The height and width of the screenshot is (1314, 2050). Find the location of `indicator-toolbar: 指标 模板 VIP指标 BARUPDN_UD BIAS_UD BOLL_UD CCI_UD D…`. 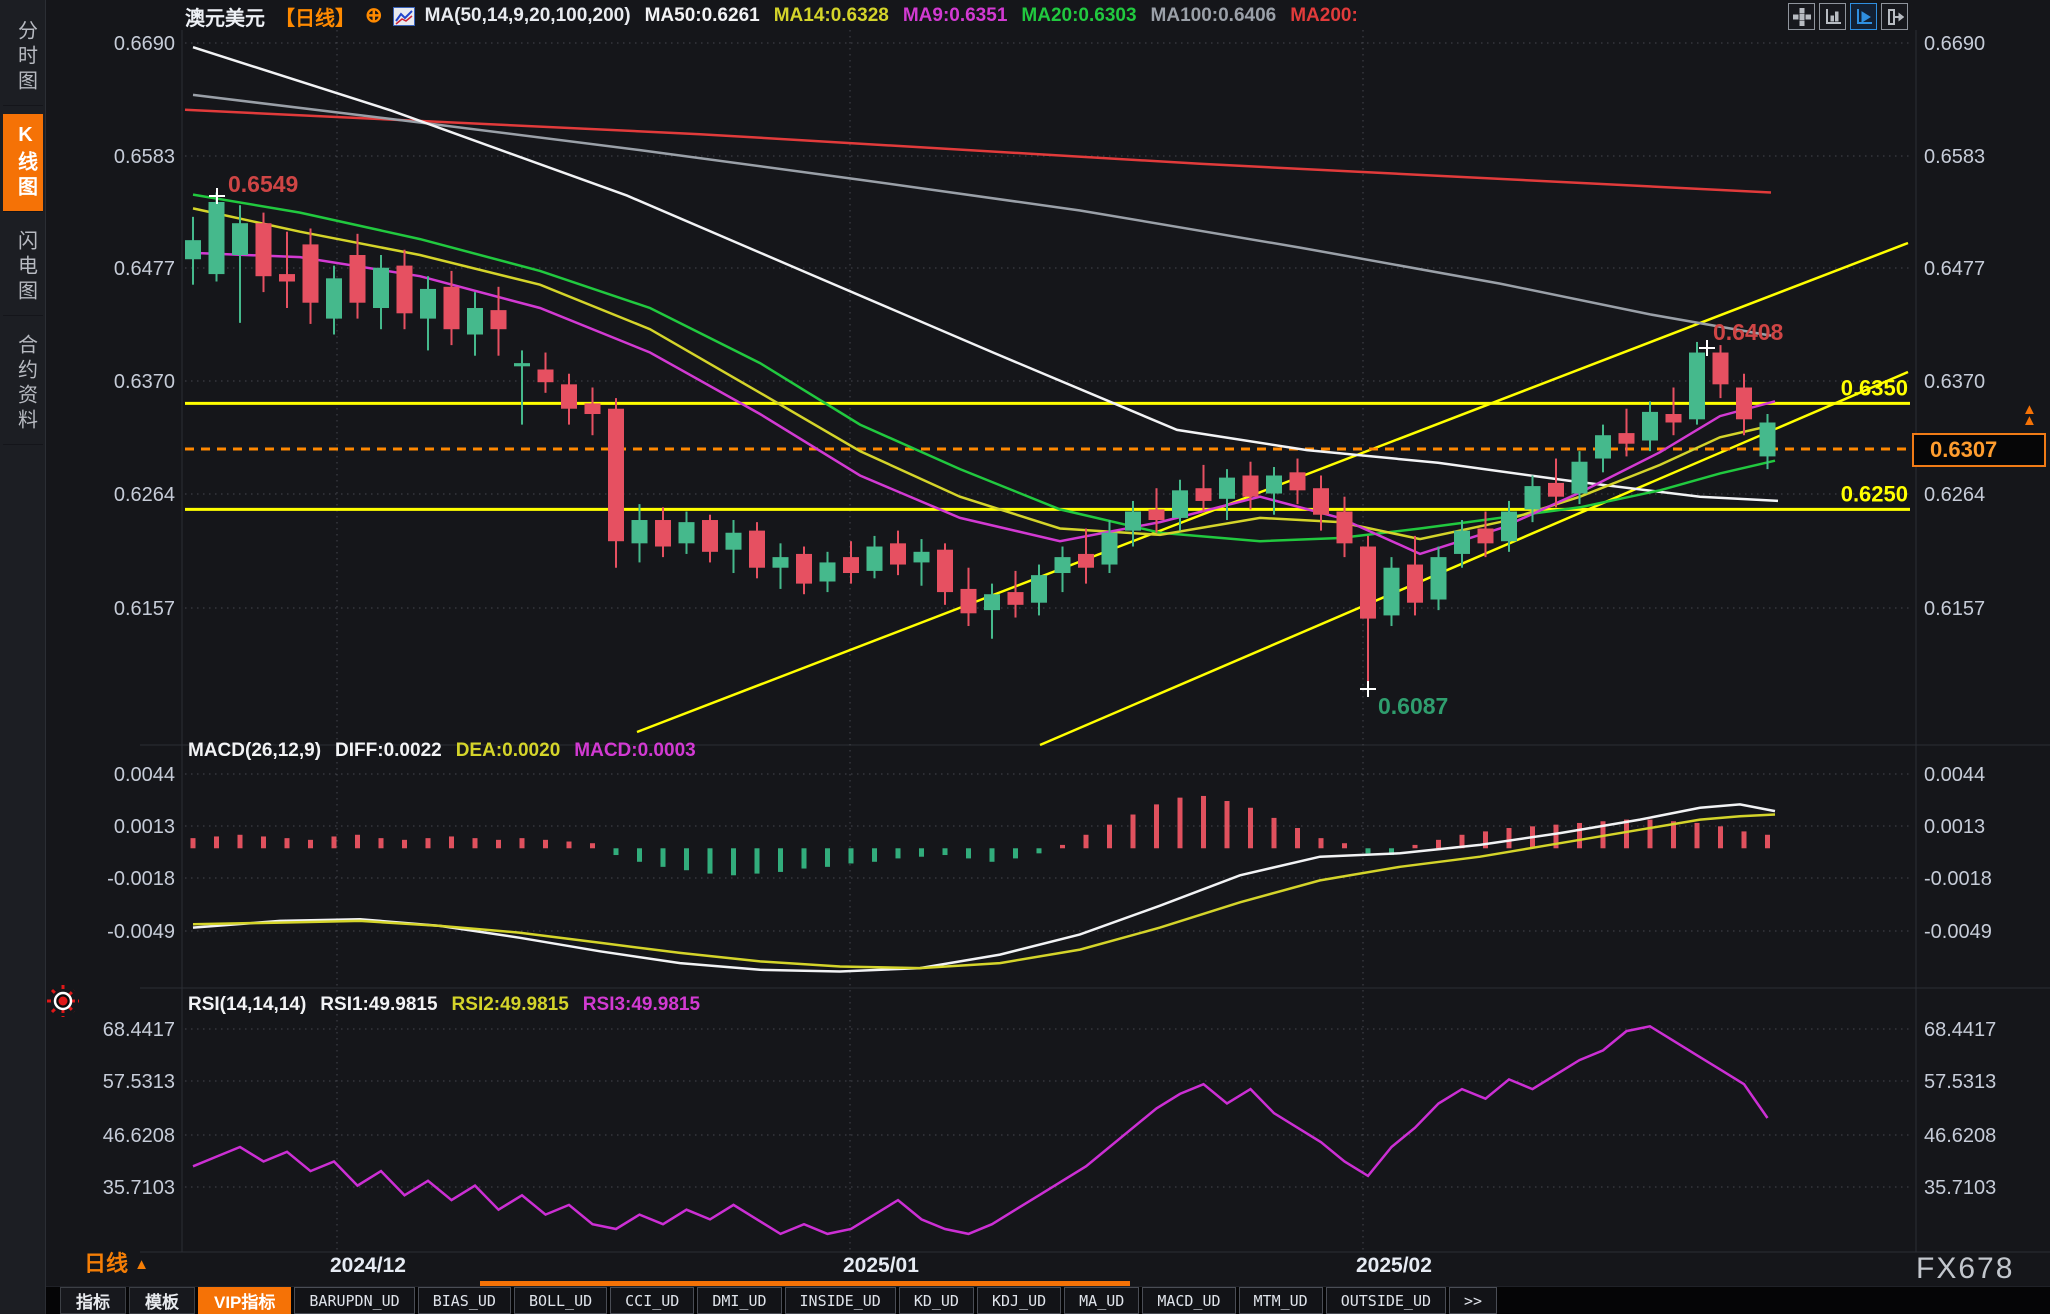

indicator-toolbar: 指标 模板 VIP指标 BARUPDN_UD BIAS_UD BOLL_UD CCI_UD D… is located at coordinates (1048, 1300).